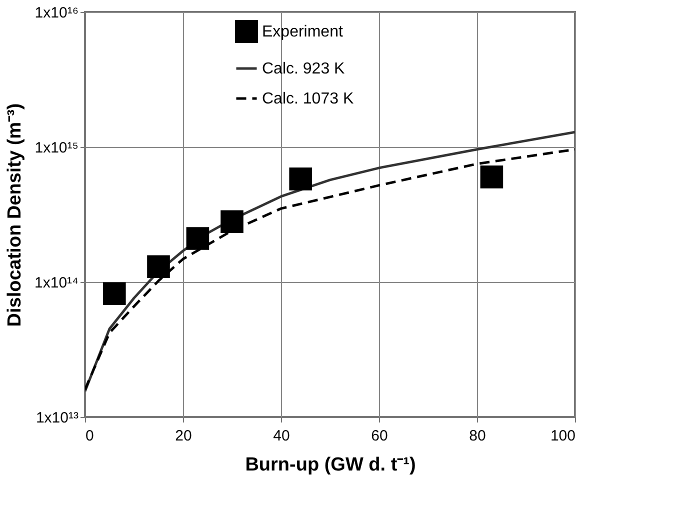 This screenshot has height=520, width=690. Describe the element at coordinates (303, 32) in the screenshot. I see `legend-label: Experiment` at that location.